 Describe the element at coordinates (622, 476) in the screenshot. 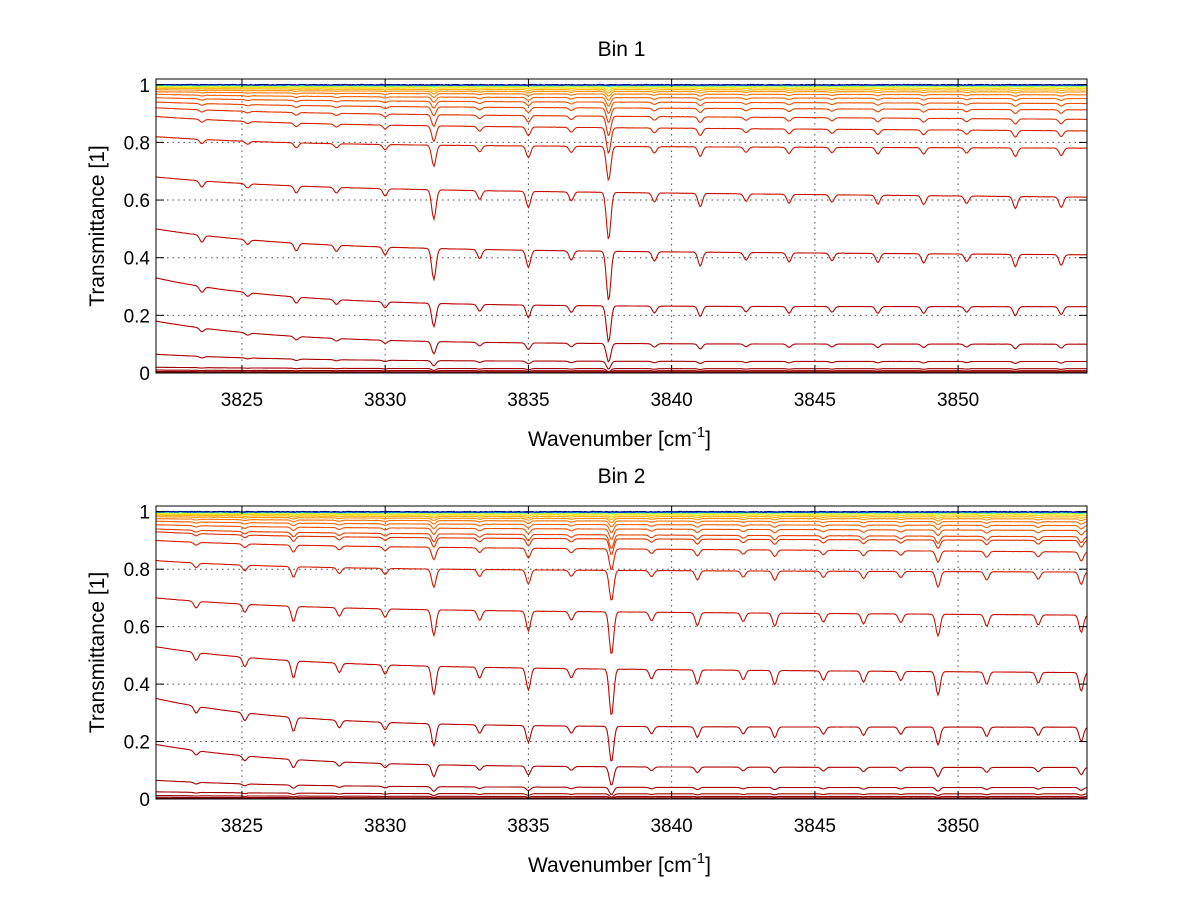

I see `chart-title: Bin 2` at that location.